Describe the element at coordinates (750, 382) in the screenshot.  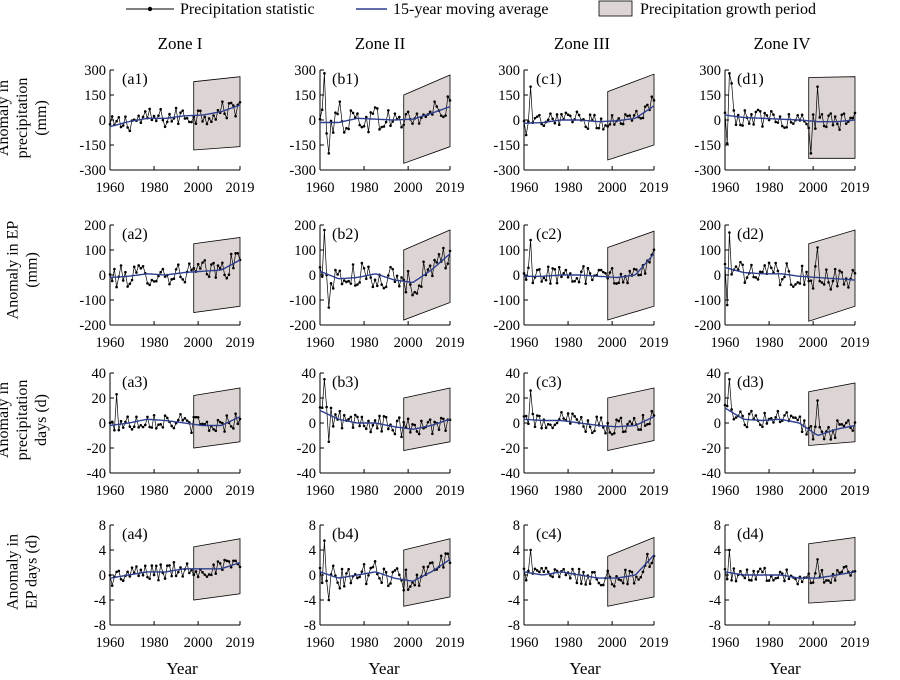
I see `panel-label: (d3)` at that location.